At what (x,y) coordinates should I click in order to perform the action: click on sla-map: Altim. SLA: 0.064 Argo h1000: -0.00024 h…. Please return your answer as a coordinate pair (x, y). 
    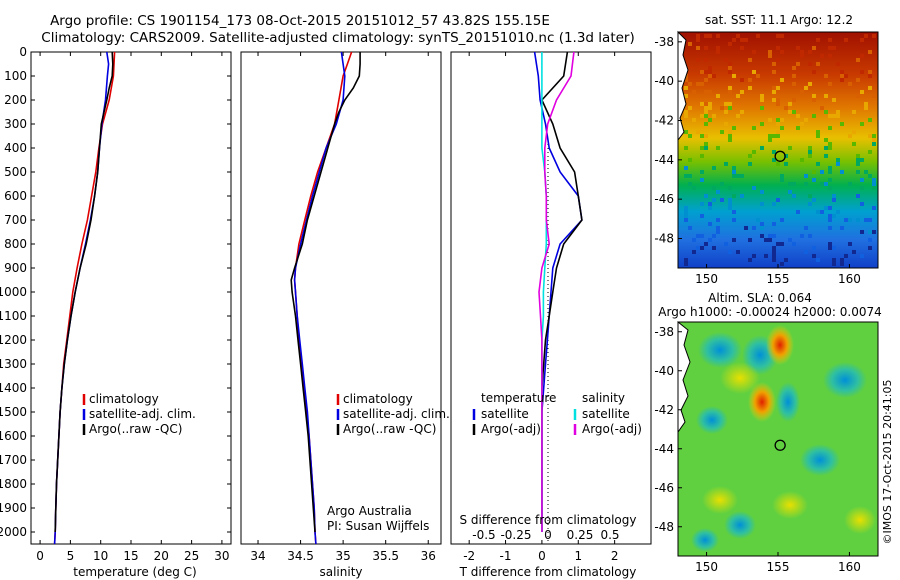
    Looking at the image, I should click on (767, 432).